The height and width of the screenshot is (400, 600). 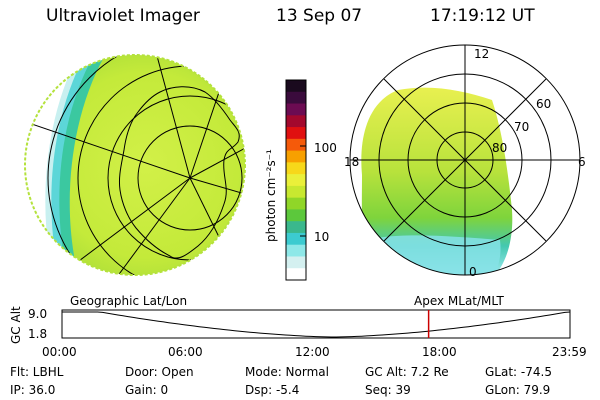 I want to click on timeline-x-tick-2: 12:00, so click(x=312, y=352).